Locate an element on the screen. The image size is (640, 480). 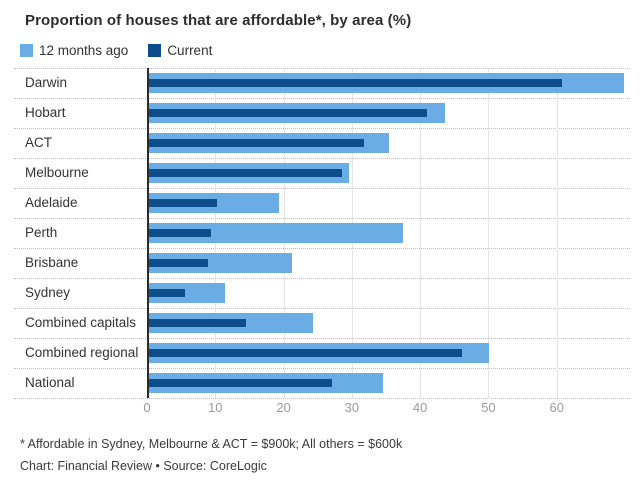
y-axis-line is located at coordinates (148, 233).